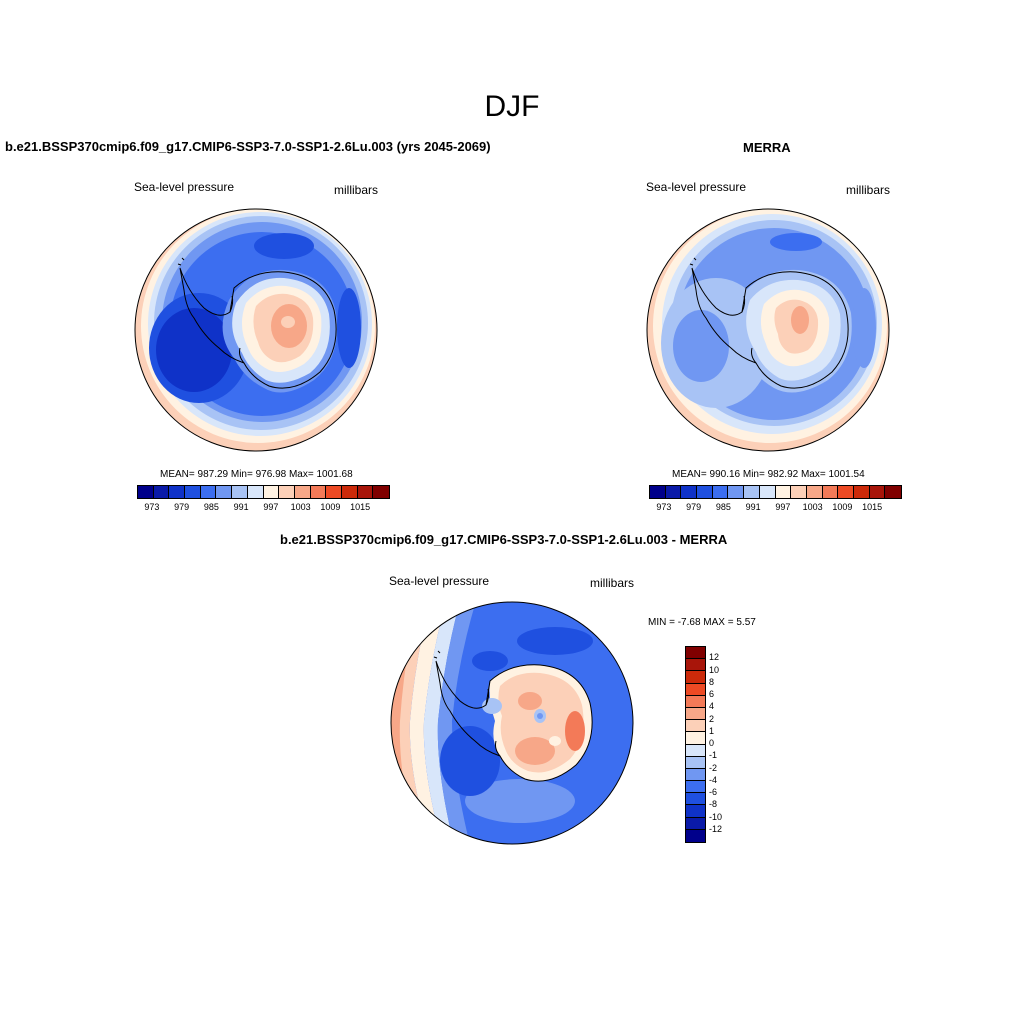 The width and height of the screenshot is (1024, 1024). Describe the element at coordinates (612, 583) in the screenshot. I see `diff-units-label: millibars` at that location.